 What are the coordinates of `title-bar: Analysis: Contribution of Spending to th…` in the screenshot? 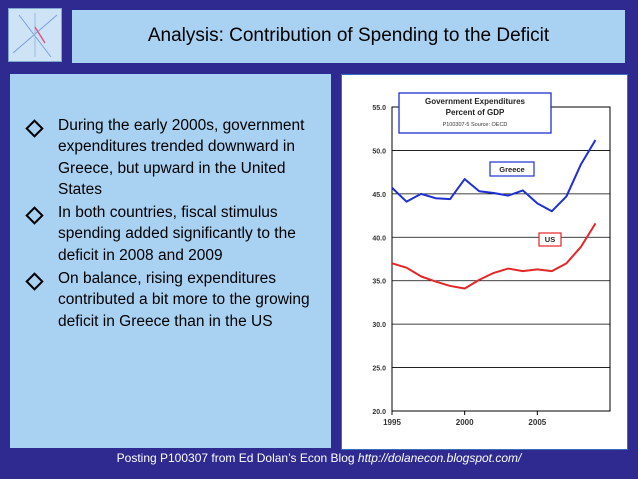 It's located at (348, 36).